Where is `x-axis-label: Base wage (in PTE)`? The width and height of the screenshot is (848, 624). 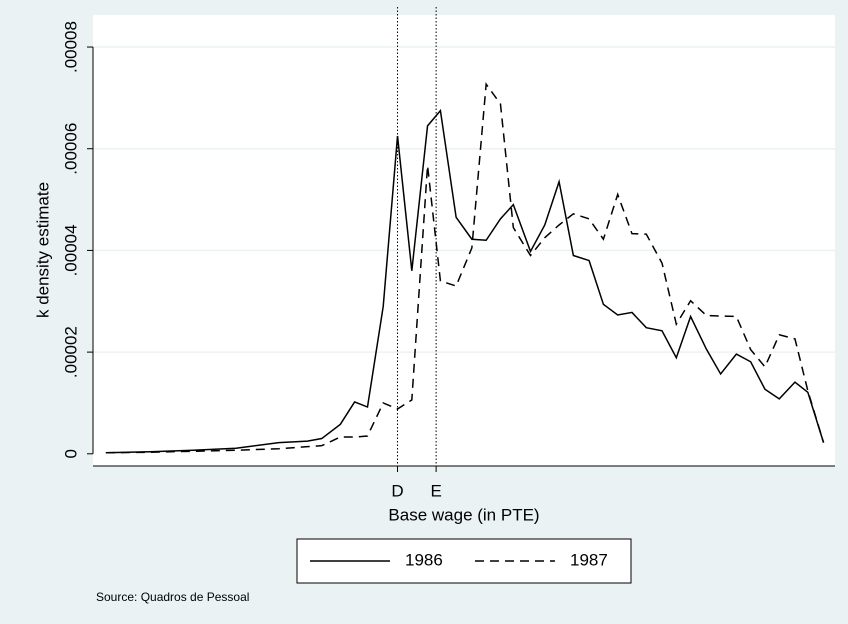
x-axis-label: Base wage (in PTE) is located at coordinates (463, 514).